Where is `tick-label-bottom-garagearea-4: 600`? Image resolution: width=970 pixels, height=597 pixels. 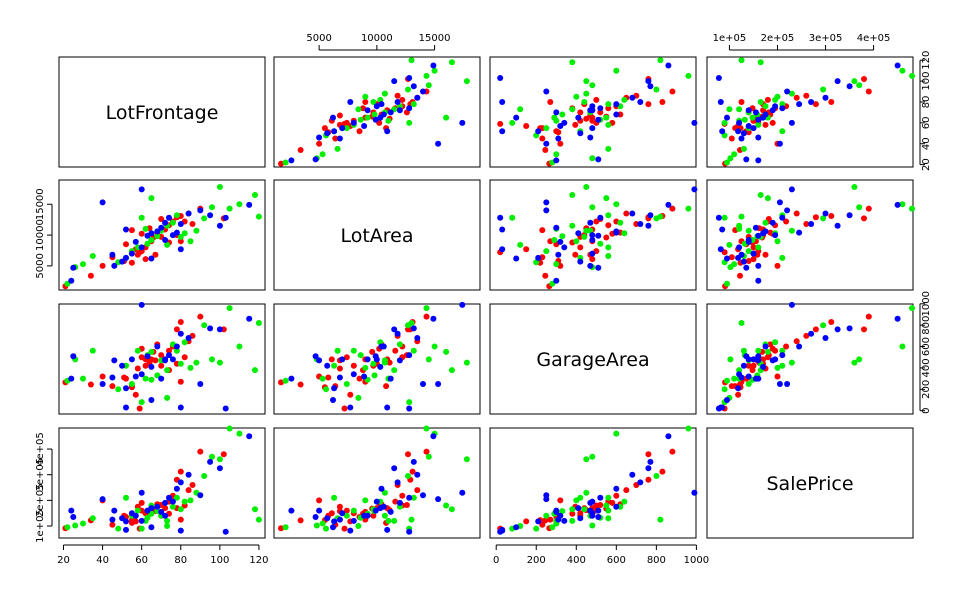
tick-label-bottom-garagearea-4: 600 is located at coordinates (616, 560).